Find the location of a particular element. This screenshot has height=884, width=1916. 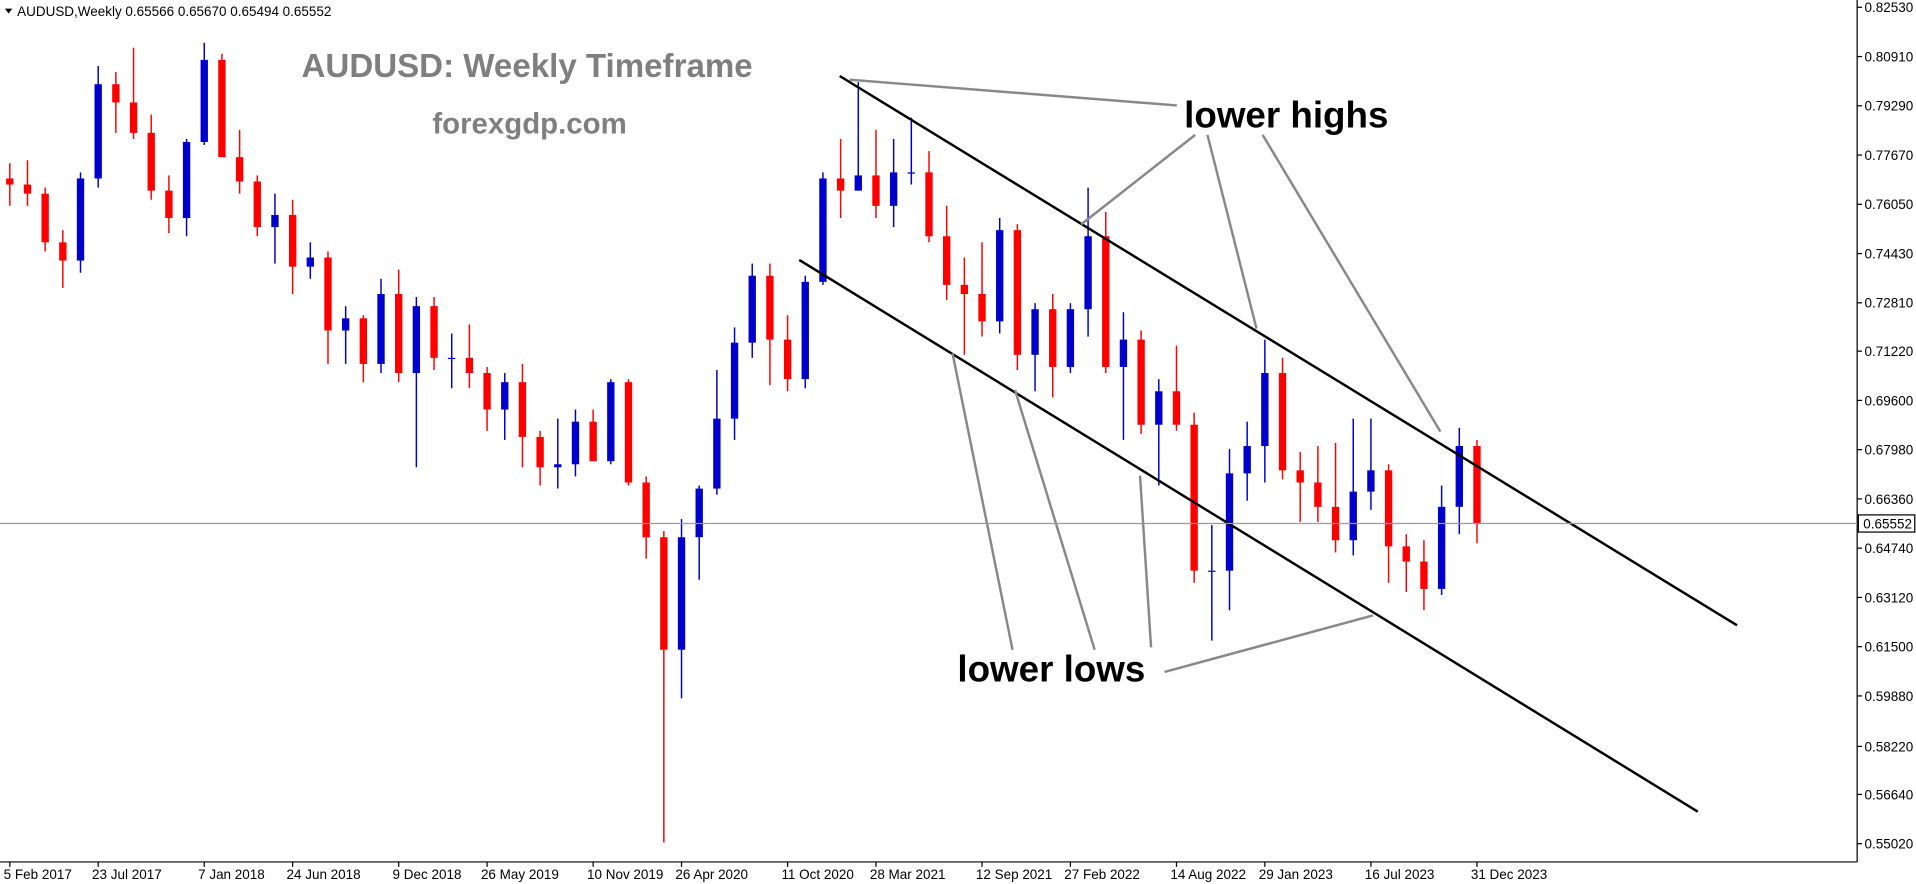

x-tick-label: 14 Aug 2022 is located at coordinates (1208, 874).